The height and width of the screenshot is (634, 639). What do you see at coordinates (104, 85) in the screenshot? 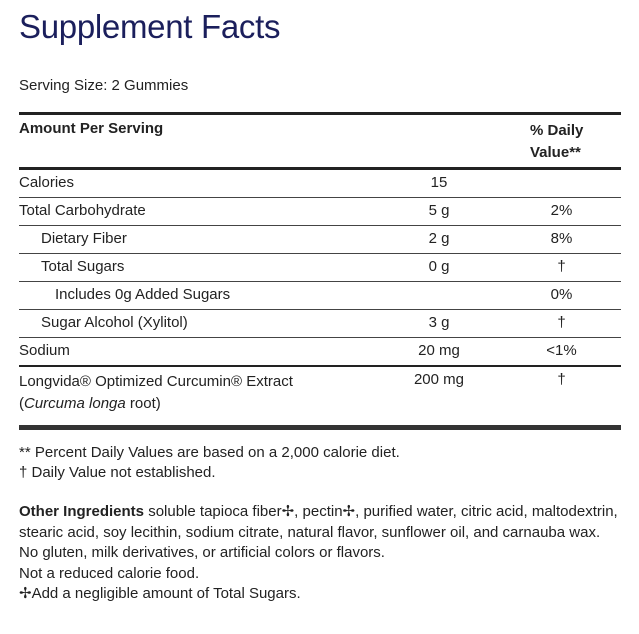
I see `serving-size: Serving Size: 2 Gummies` at bounding box center [104, 85].